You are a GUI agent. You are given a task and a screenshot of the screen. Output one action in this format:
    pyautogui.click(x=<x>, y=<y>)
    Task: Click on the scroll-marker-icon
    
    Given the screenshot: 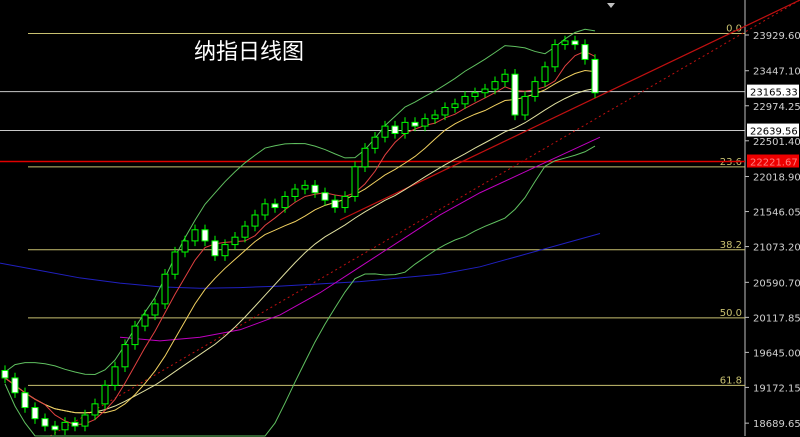 What is the action you would take?
    pyautogui.click(x=611, y=5)
    